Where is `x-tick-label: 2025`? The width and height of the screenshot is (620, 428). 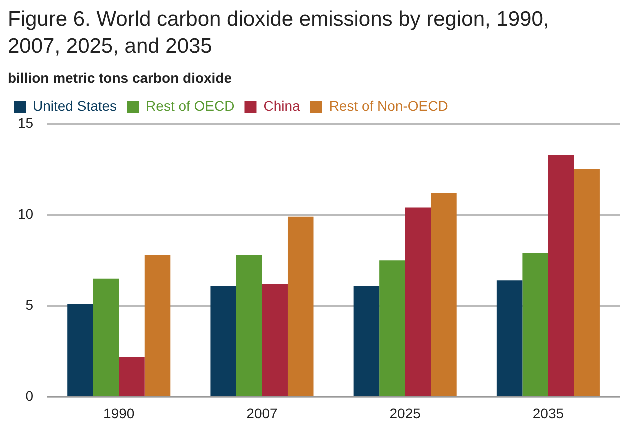
x-tick-label: 2025 is located at coordinates (406, 413).